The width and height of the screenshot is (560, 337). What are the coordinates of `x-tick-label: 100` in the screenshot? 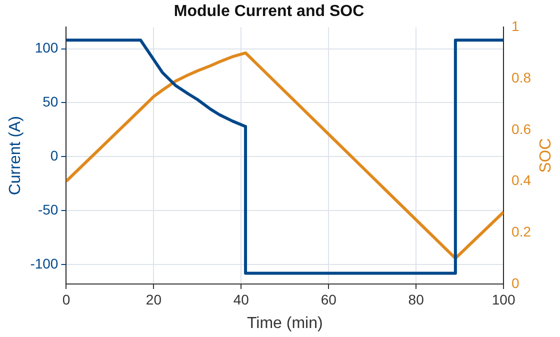 It's located at (504, 299).